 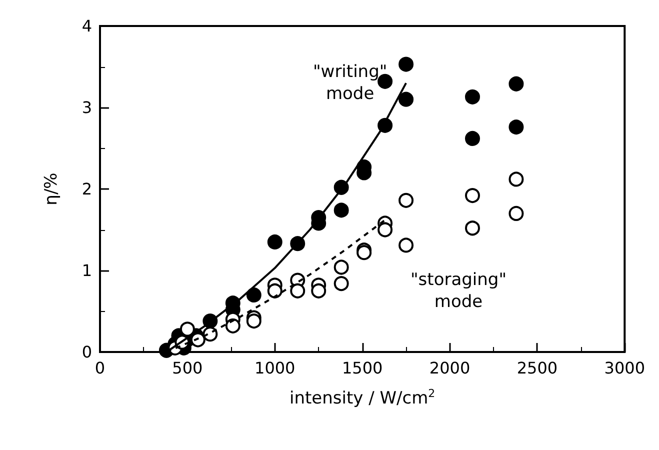 I want to click on y-tick-label: 3, so click(x=87, y=107).